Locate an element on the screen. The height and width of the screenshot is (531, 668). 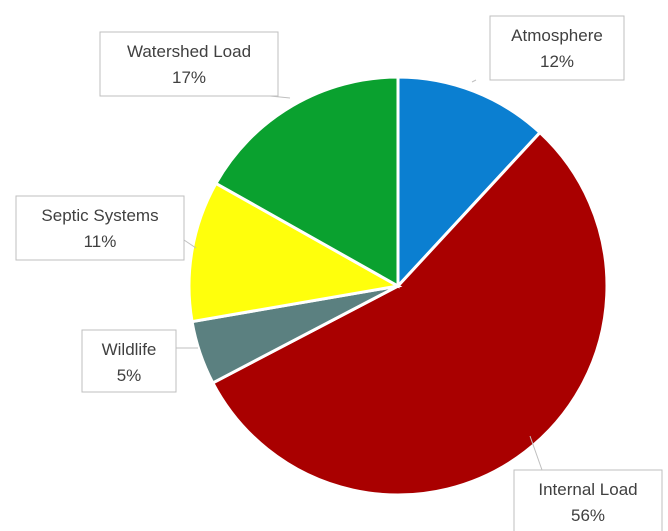
slice-percent-label: 12% is located at coordinates (557, 61).